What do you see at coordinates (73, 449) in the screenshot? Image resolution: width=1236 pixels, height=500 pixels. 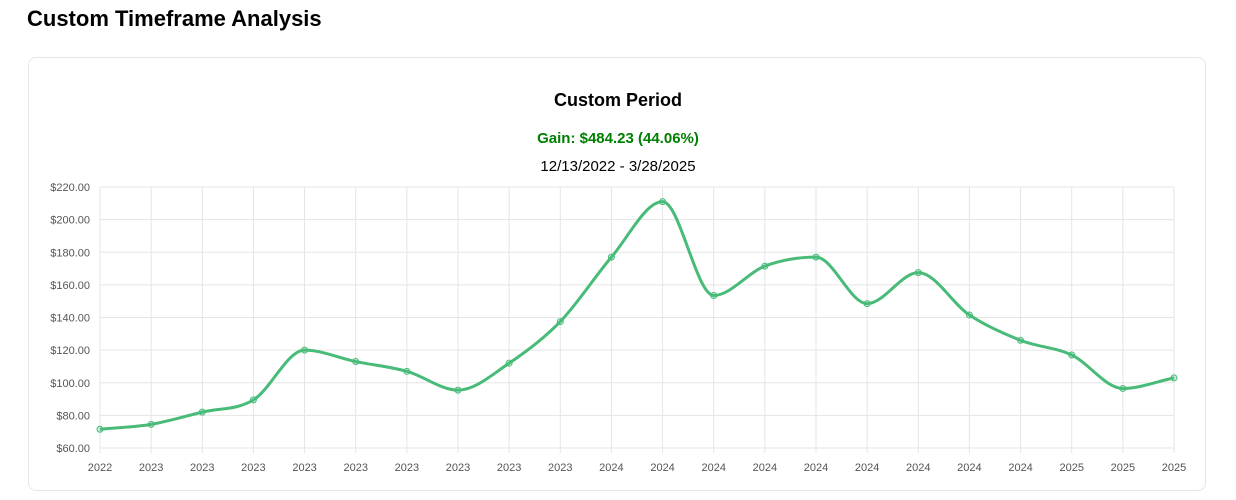 I see `y-tick-label: $60.00` at bounding box center [73, 449].